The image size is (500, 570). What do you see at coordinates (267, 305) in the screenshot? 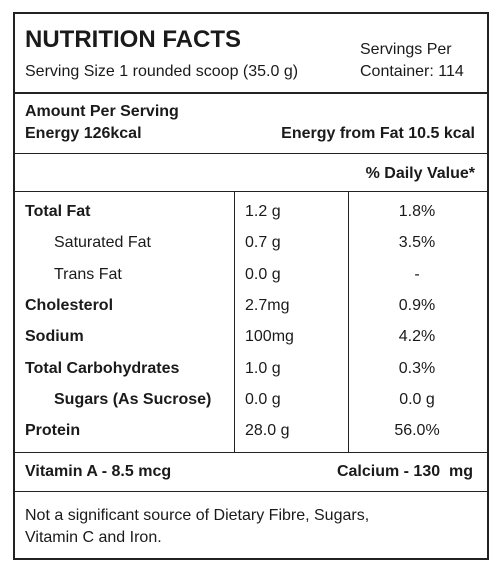
I see `nutrient-amount: 2.7mg` at bounding box center [267, 305].